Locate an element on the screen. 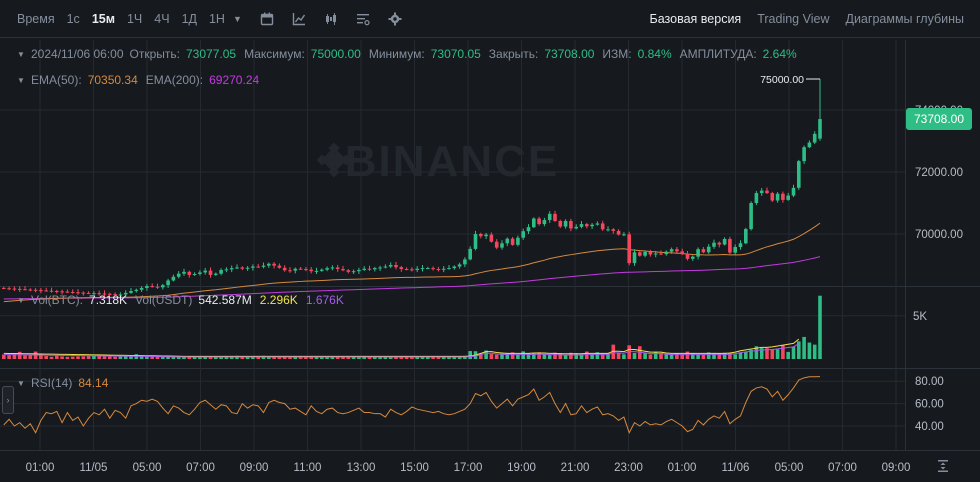 The width and height of the screenshot is (980, 482). interval-1s: 1с is located at coordinates (73, 18).